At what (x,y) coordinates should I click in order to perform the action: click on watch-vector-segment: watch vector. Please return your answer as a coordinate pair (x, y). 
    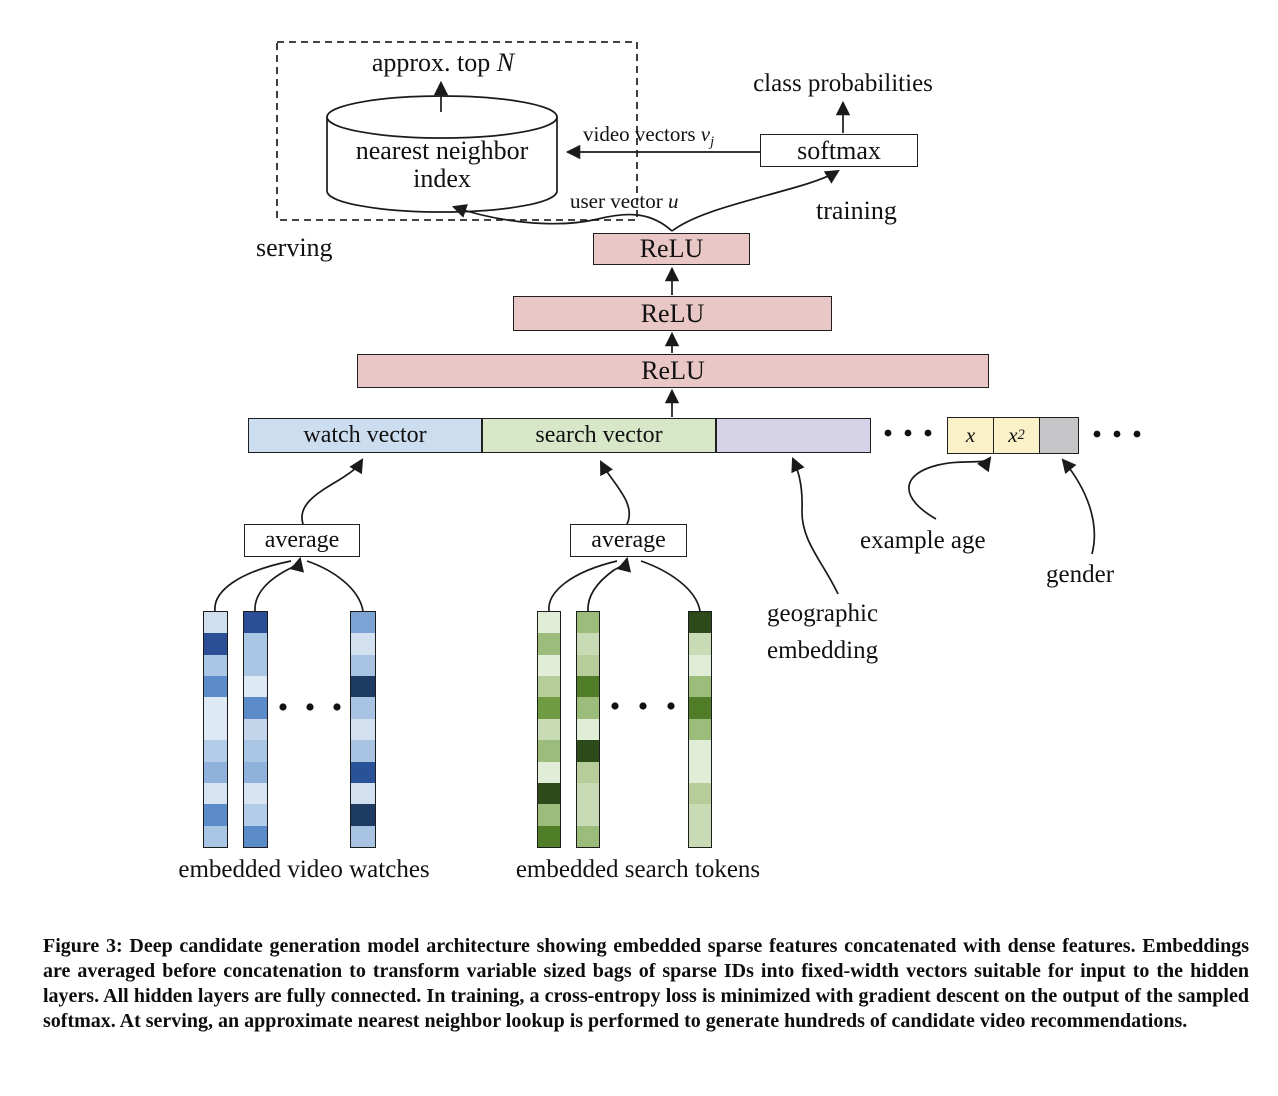
    Looking at the image, I should click on (365, 435).